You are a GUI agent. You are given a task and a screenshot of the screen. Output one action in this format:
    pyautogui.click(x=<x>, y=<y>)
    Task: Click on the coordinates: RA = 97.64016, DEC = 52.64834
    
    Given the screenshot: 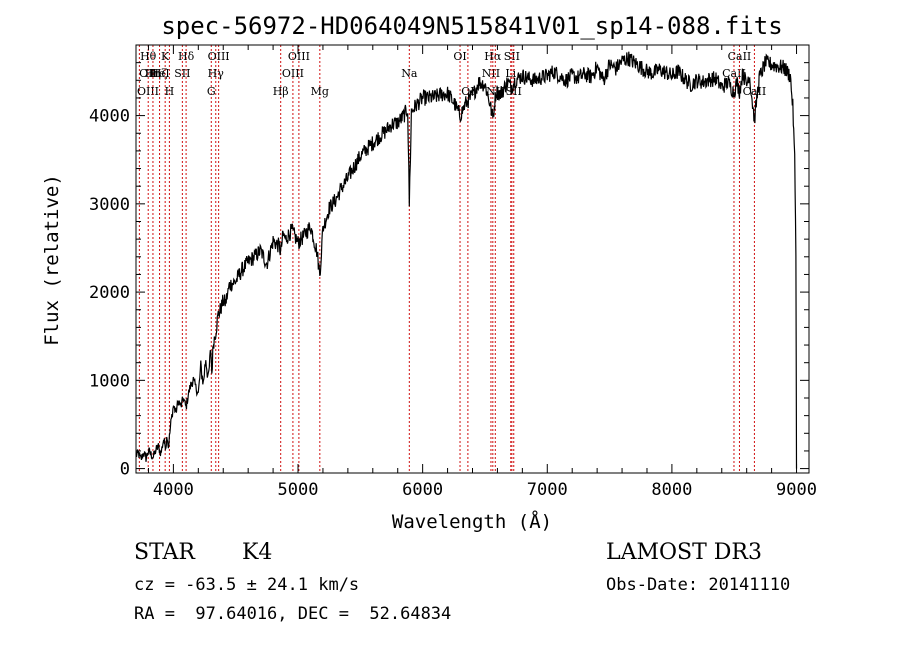 What is the action you would take?
    pyautogui.click(x=293, y=614)
    